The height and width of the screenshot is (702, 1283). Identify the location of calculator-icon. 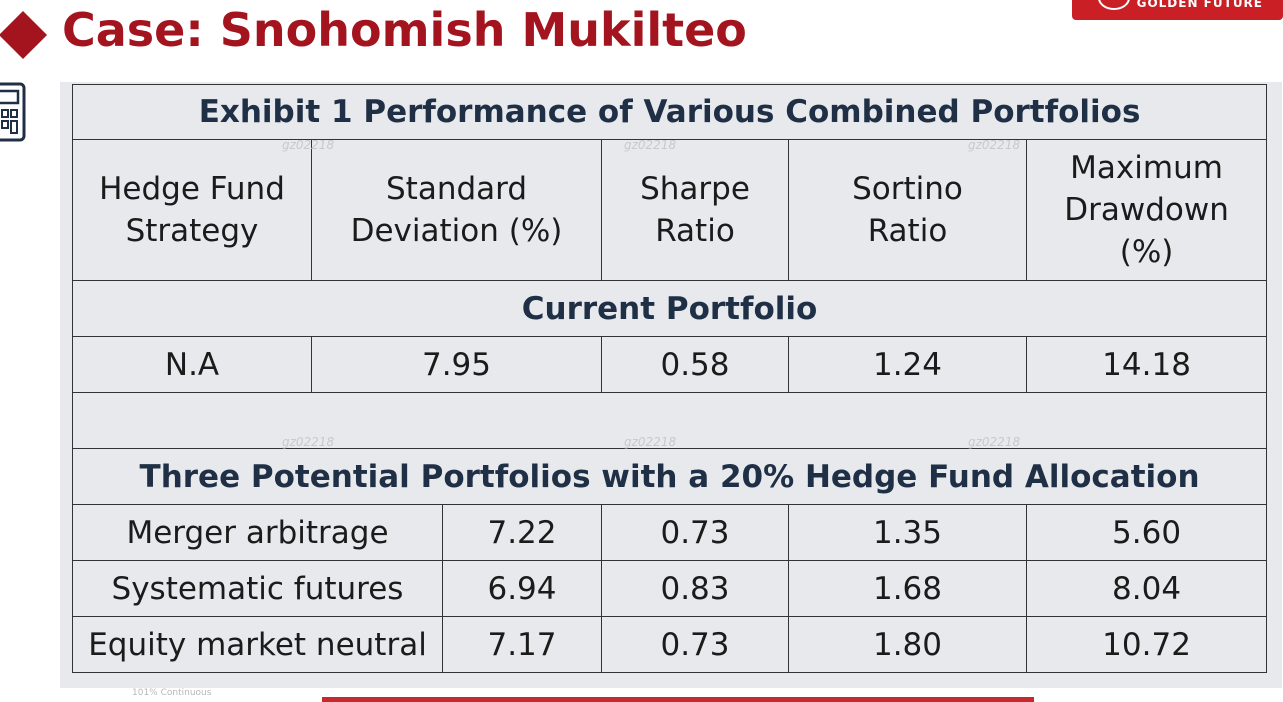
(13, 112).